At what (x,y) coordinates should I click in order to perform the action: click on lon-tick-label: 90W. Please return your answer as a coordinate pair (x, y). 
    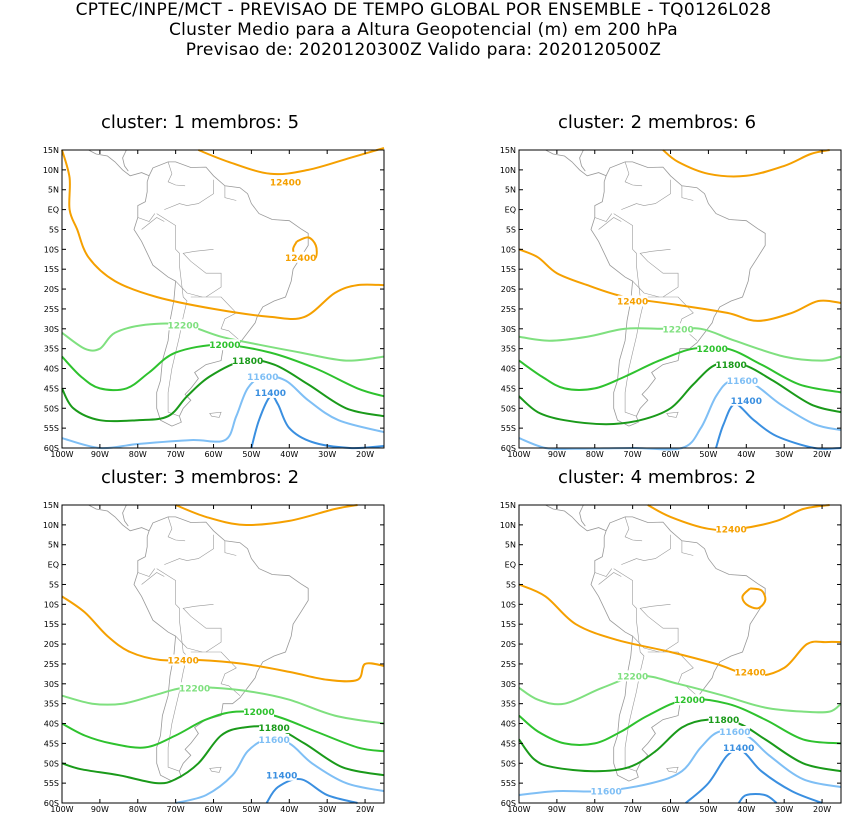
    Looking at the image, I should click on (557, 809).